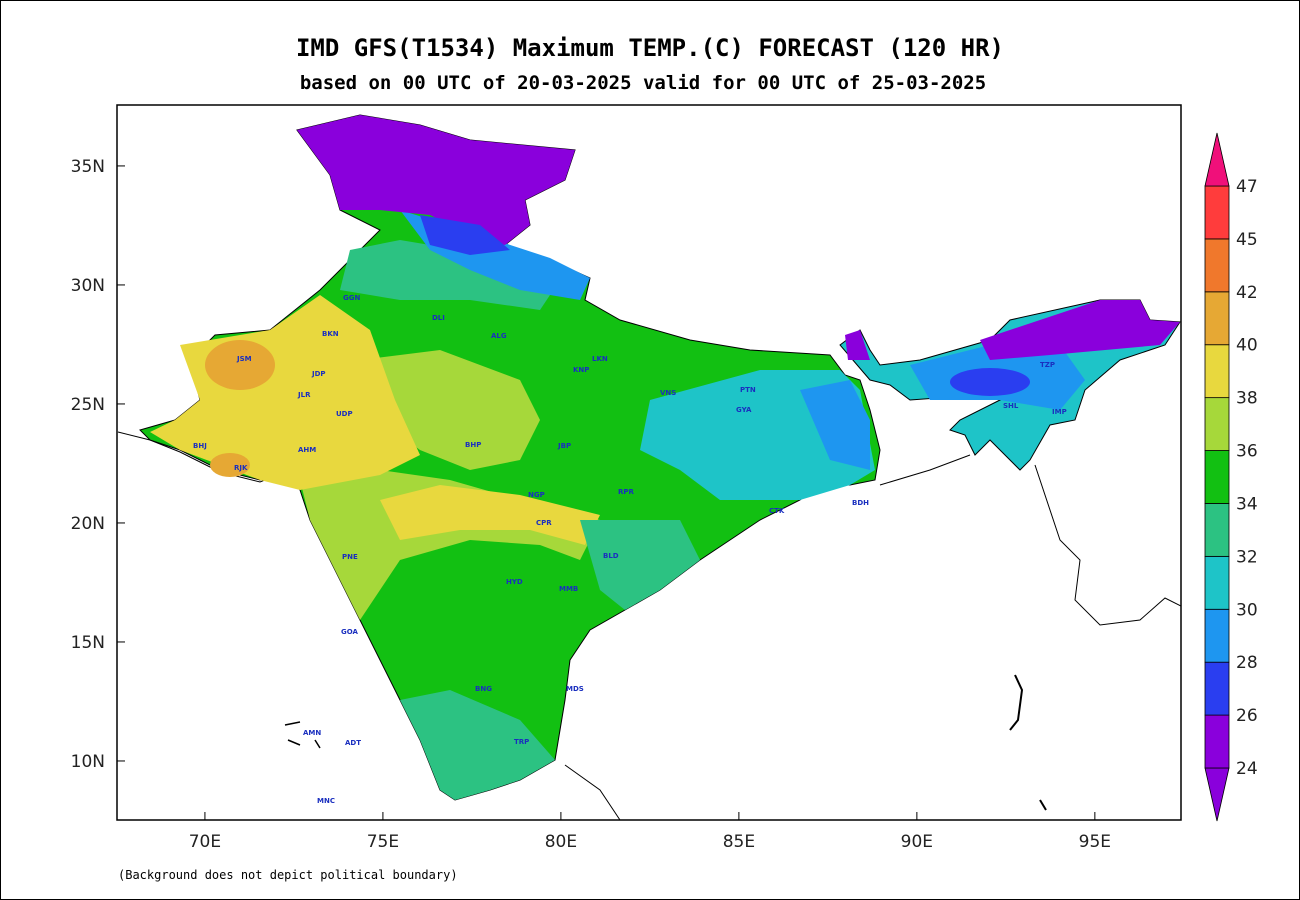  I want to click on colorbar-label: 38, so click(1247, 399).